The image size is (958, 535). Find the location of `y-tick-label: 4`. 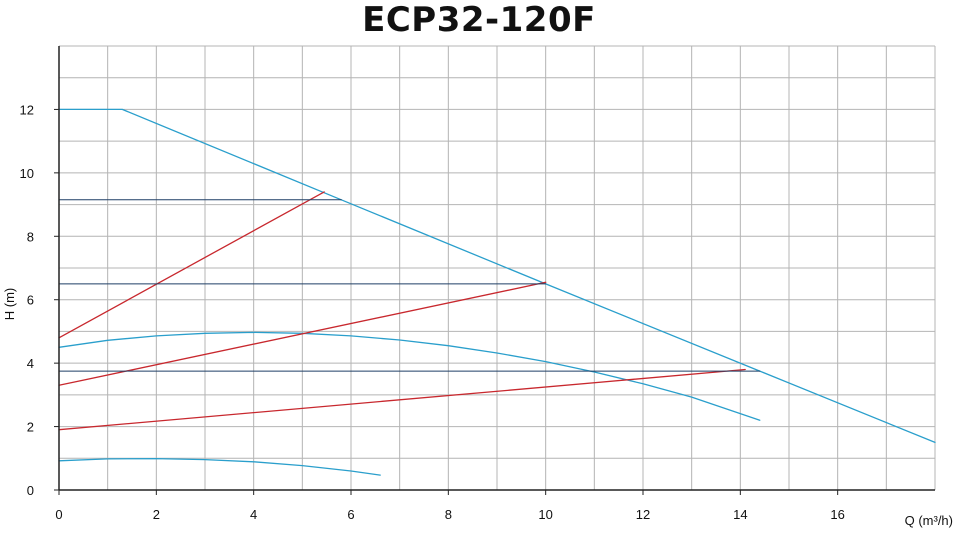

y-tick-label: 4 is located at coordinates (30, 363).